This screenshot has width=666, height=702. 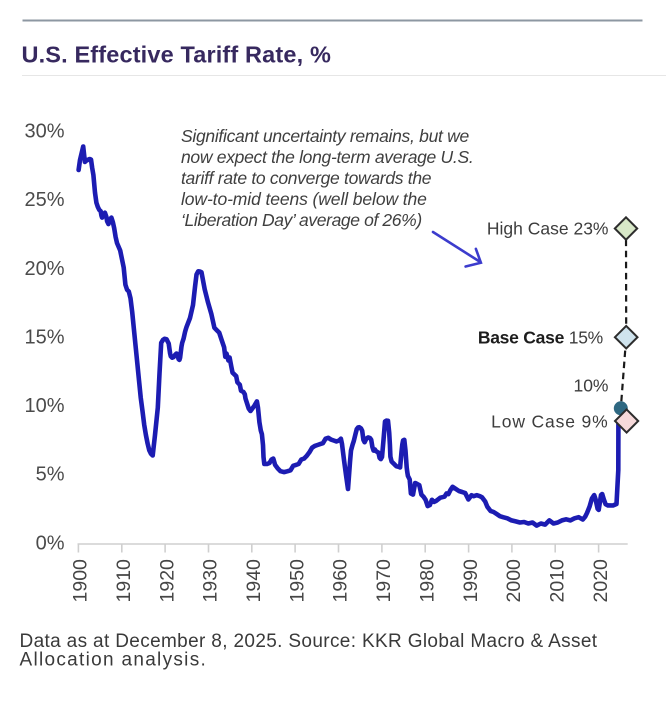 I want to click on svg-text: 5%, so click(x=50, y=475).